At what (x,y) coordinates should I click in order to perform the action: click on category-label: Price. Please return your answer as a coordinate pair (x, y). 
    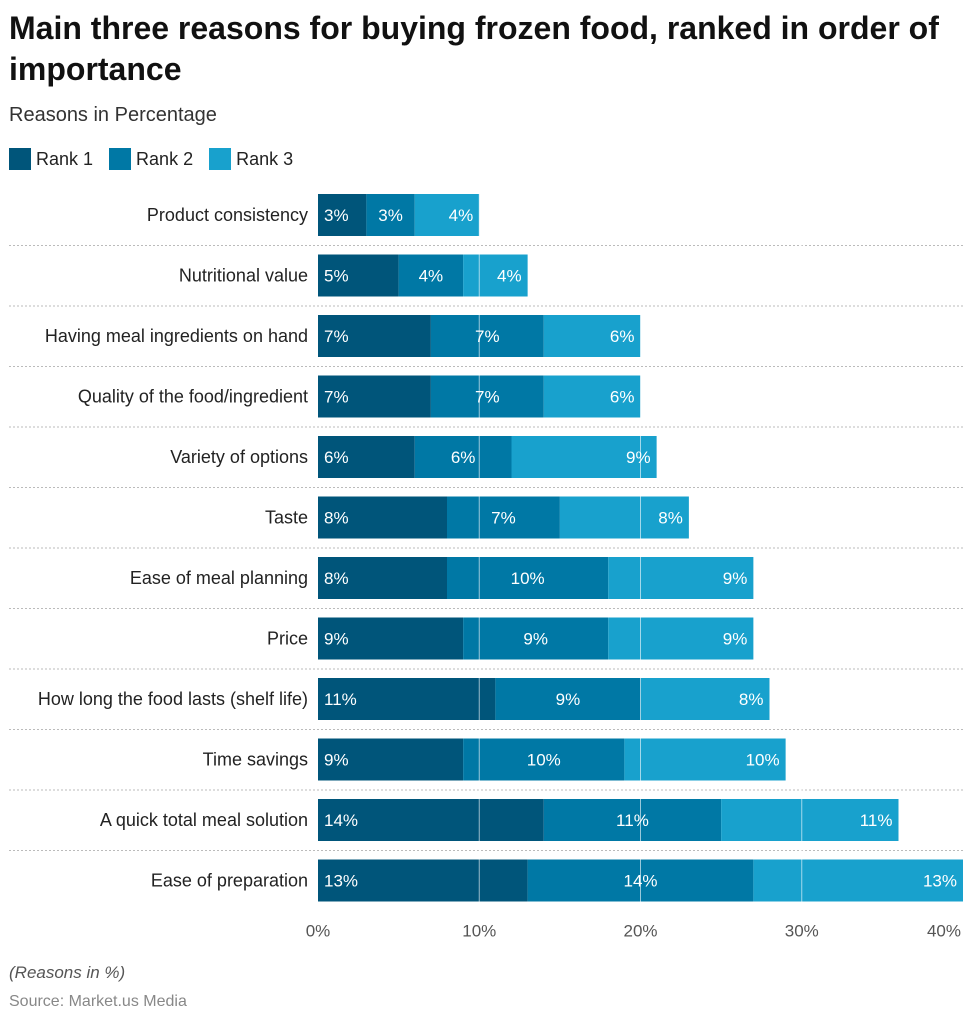
    Looking at the image, I should click on (287, 639).